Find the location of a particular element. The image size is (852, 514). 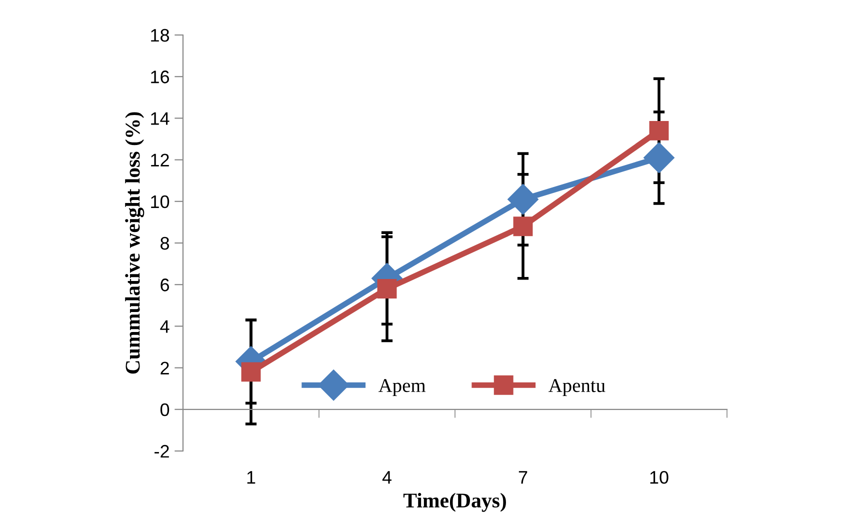

y-tick-label: 2 is located at coordinates (164, 368).